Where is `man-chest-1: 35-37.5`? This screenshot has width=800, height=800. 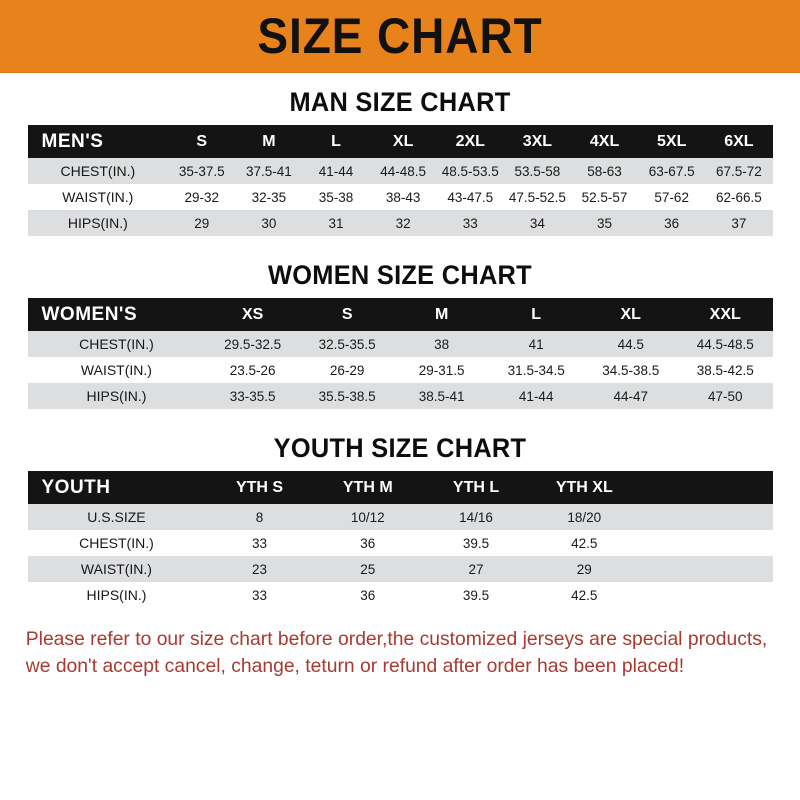
man-chest-1: 35-37.5 is located at coordinates (201, 171).